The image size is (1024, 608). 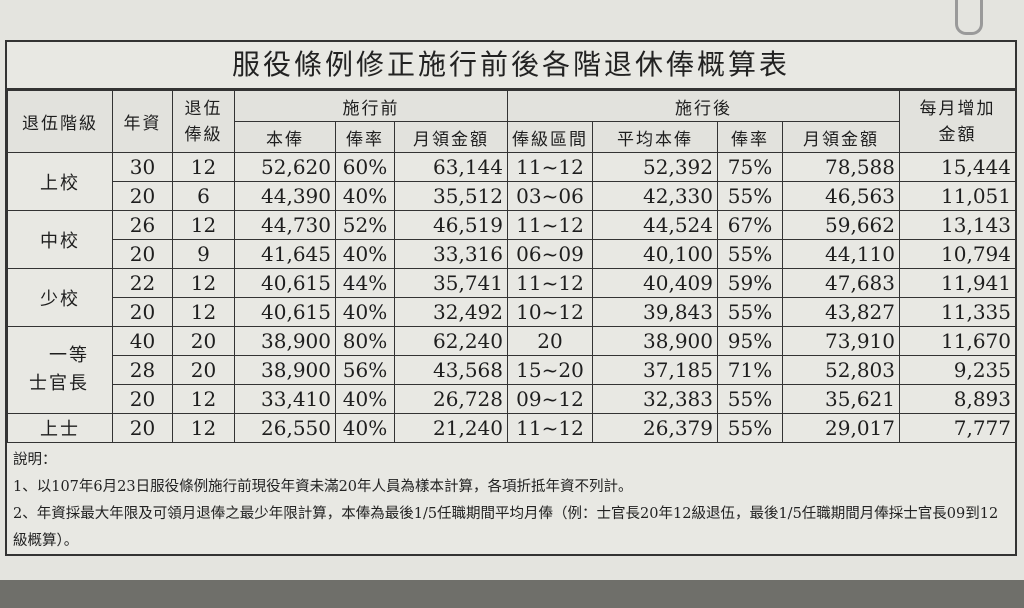 I want to click on table-cell: 43,827, so click(x=841, y=312).